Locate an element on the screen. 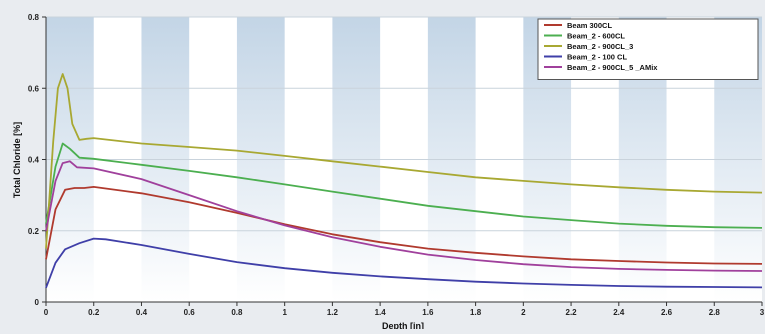 The width and height of the screenshot is (765, 334). x-tick-label: 2.2 is located at coordinates (572, 312).